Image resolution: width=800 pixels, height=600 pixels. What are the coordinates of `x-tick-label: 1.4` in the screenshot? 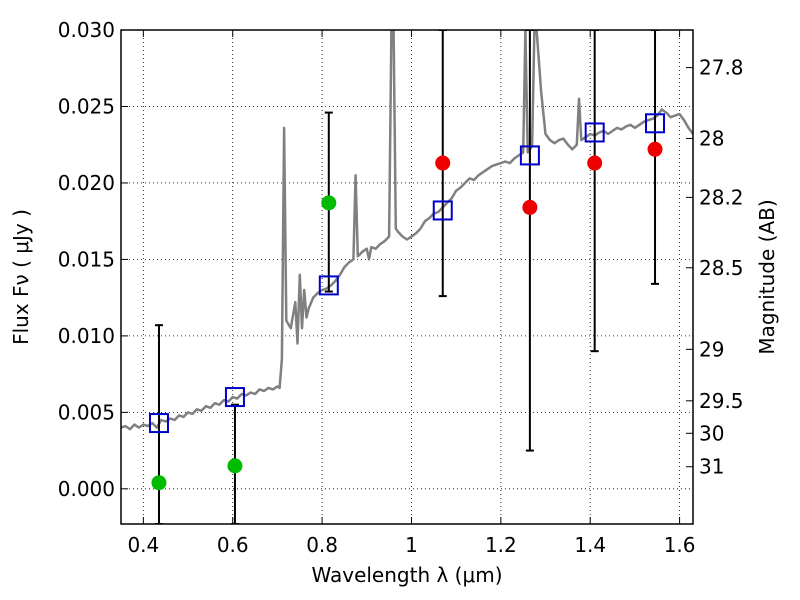 It's located at (590, 545).